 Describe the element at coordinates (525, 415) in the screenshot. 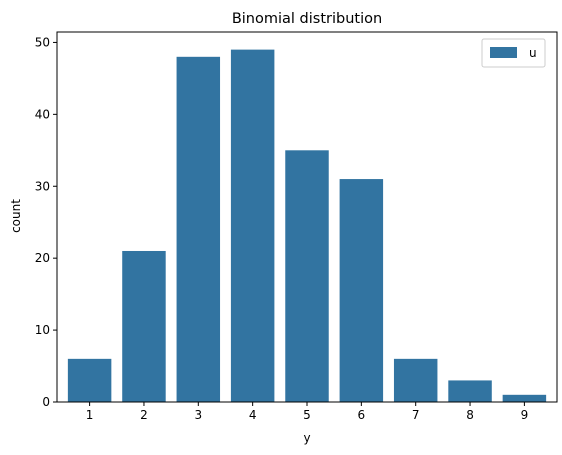

I see `x-tick-label-9: 9` at that location.